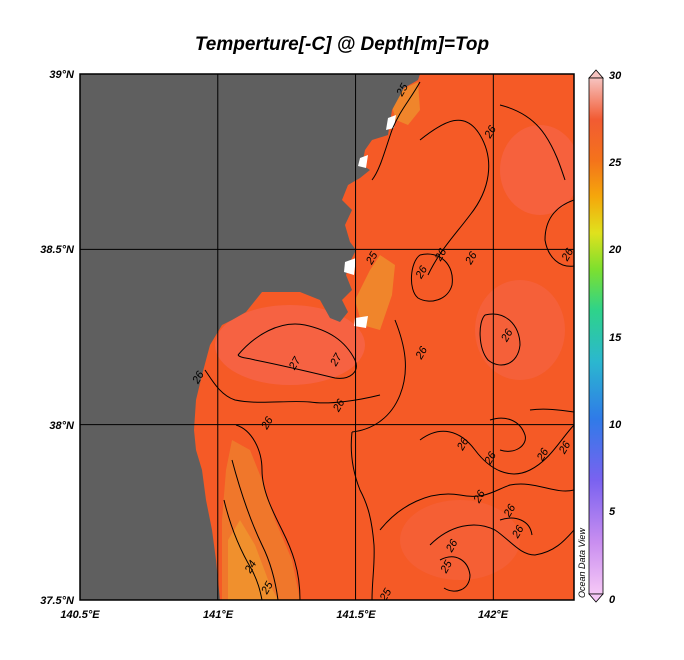 Image resolution: width=684 pixels, height=660 pixels. Describe the element at coordinates (493, 615) in the screenshot. I see `lon-tick-label: 142°E` at that location.